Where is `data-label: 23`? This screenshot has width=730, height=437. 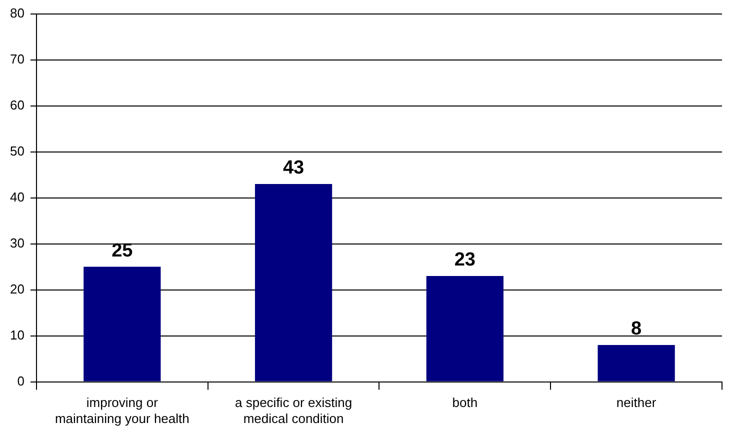
data-label: 23 is located at coordinates (465, 260).